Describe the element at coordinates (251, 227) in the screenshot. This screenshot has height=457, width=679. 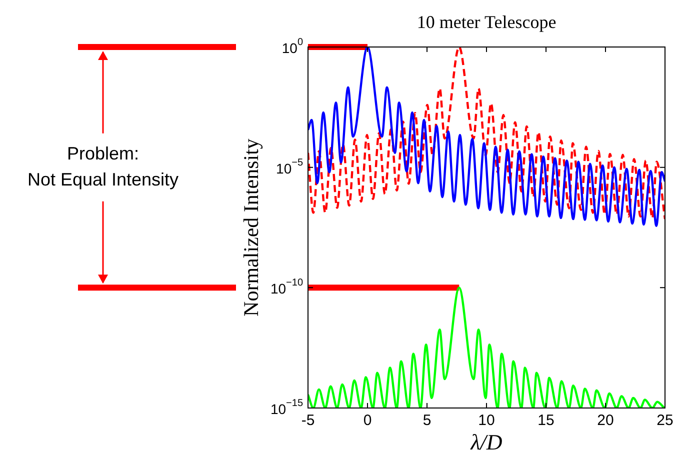
I see `y-axis-title: Normalized Intensity` at that location.